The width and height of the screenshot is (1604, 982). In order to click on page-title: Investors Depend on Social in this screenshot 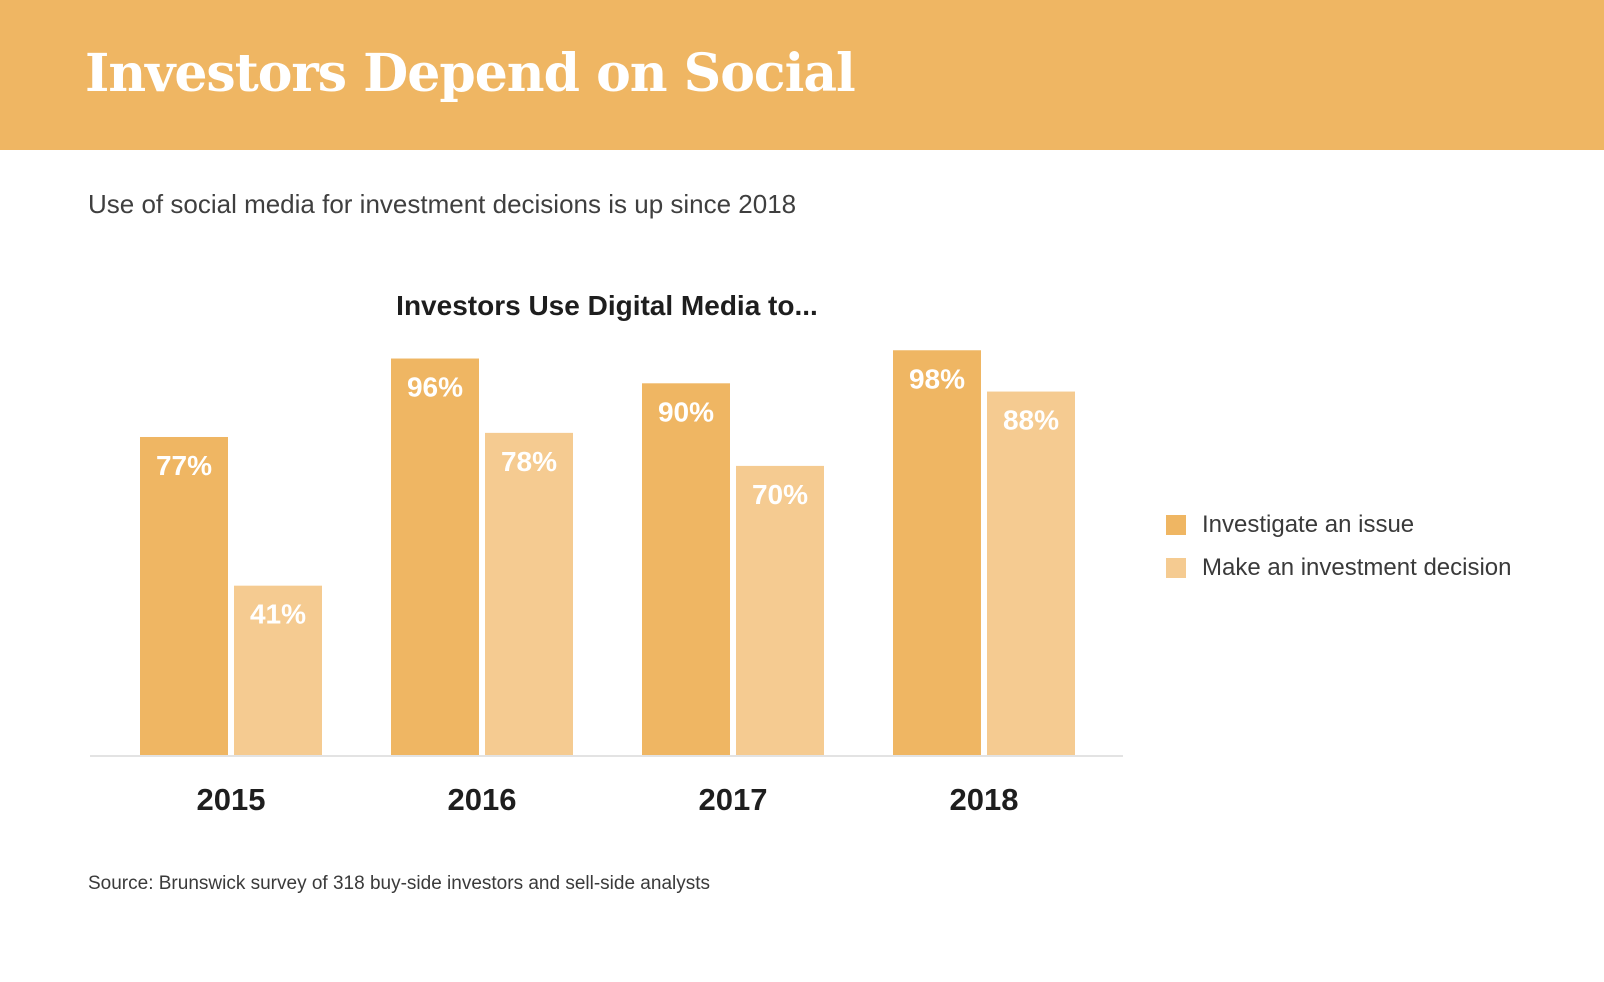, I will do `click(470, 73)`.